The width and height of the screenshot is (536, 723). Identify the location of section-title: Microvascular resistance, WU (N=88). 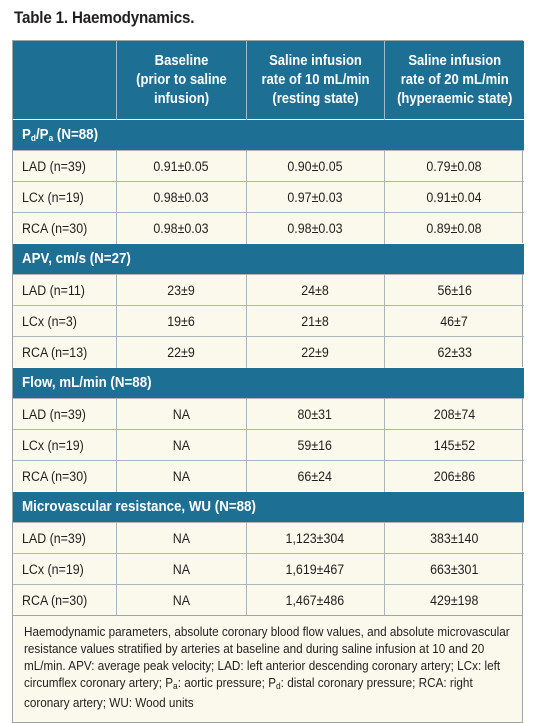
(268, 507).